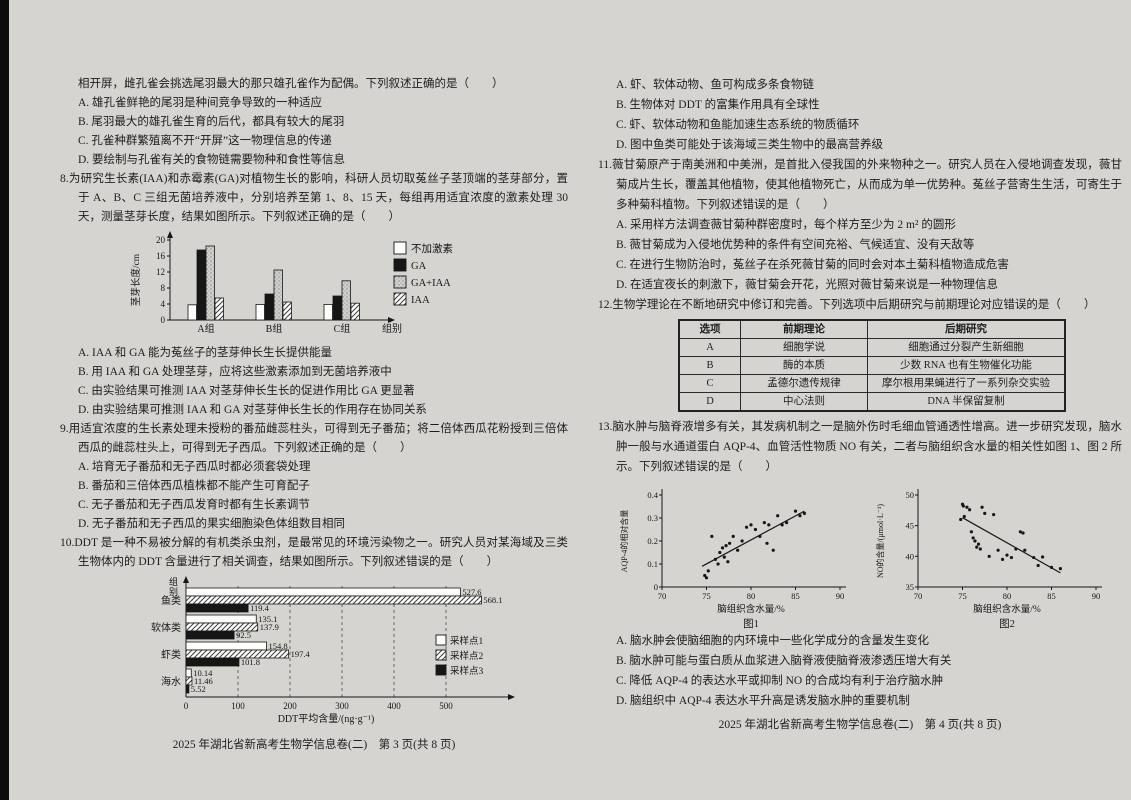 The width and height of the screenshot is (1131, 800). Describe the element at coordinates (163, 304) in the screenshot. I see `svg-text: 4` at that location.